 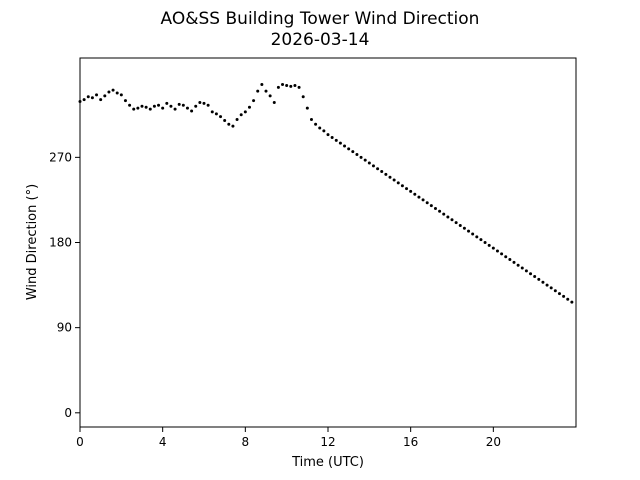 What do you see at coordinates (80, 442) in the screenshot?
I see `x-tick-label: 0` at bounding box center [80, 442].